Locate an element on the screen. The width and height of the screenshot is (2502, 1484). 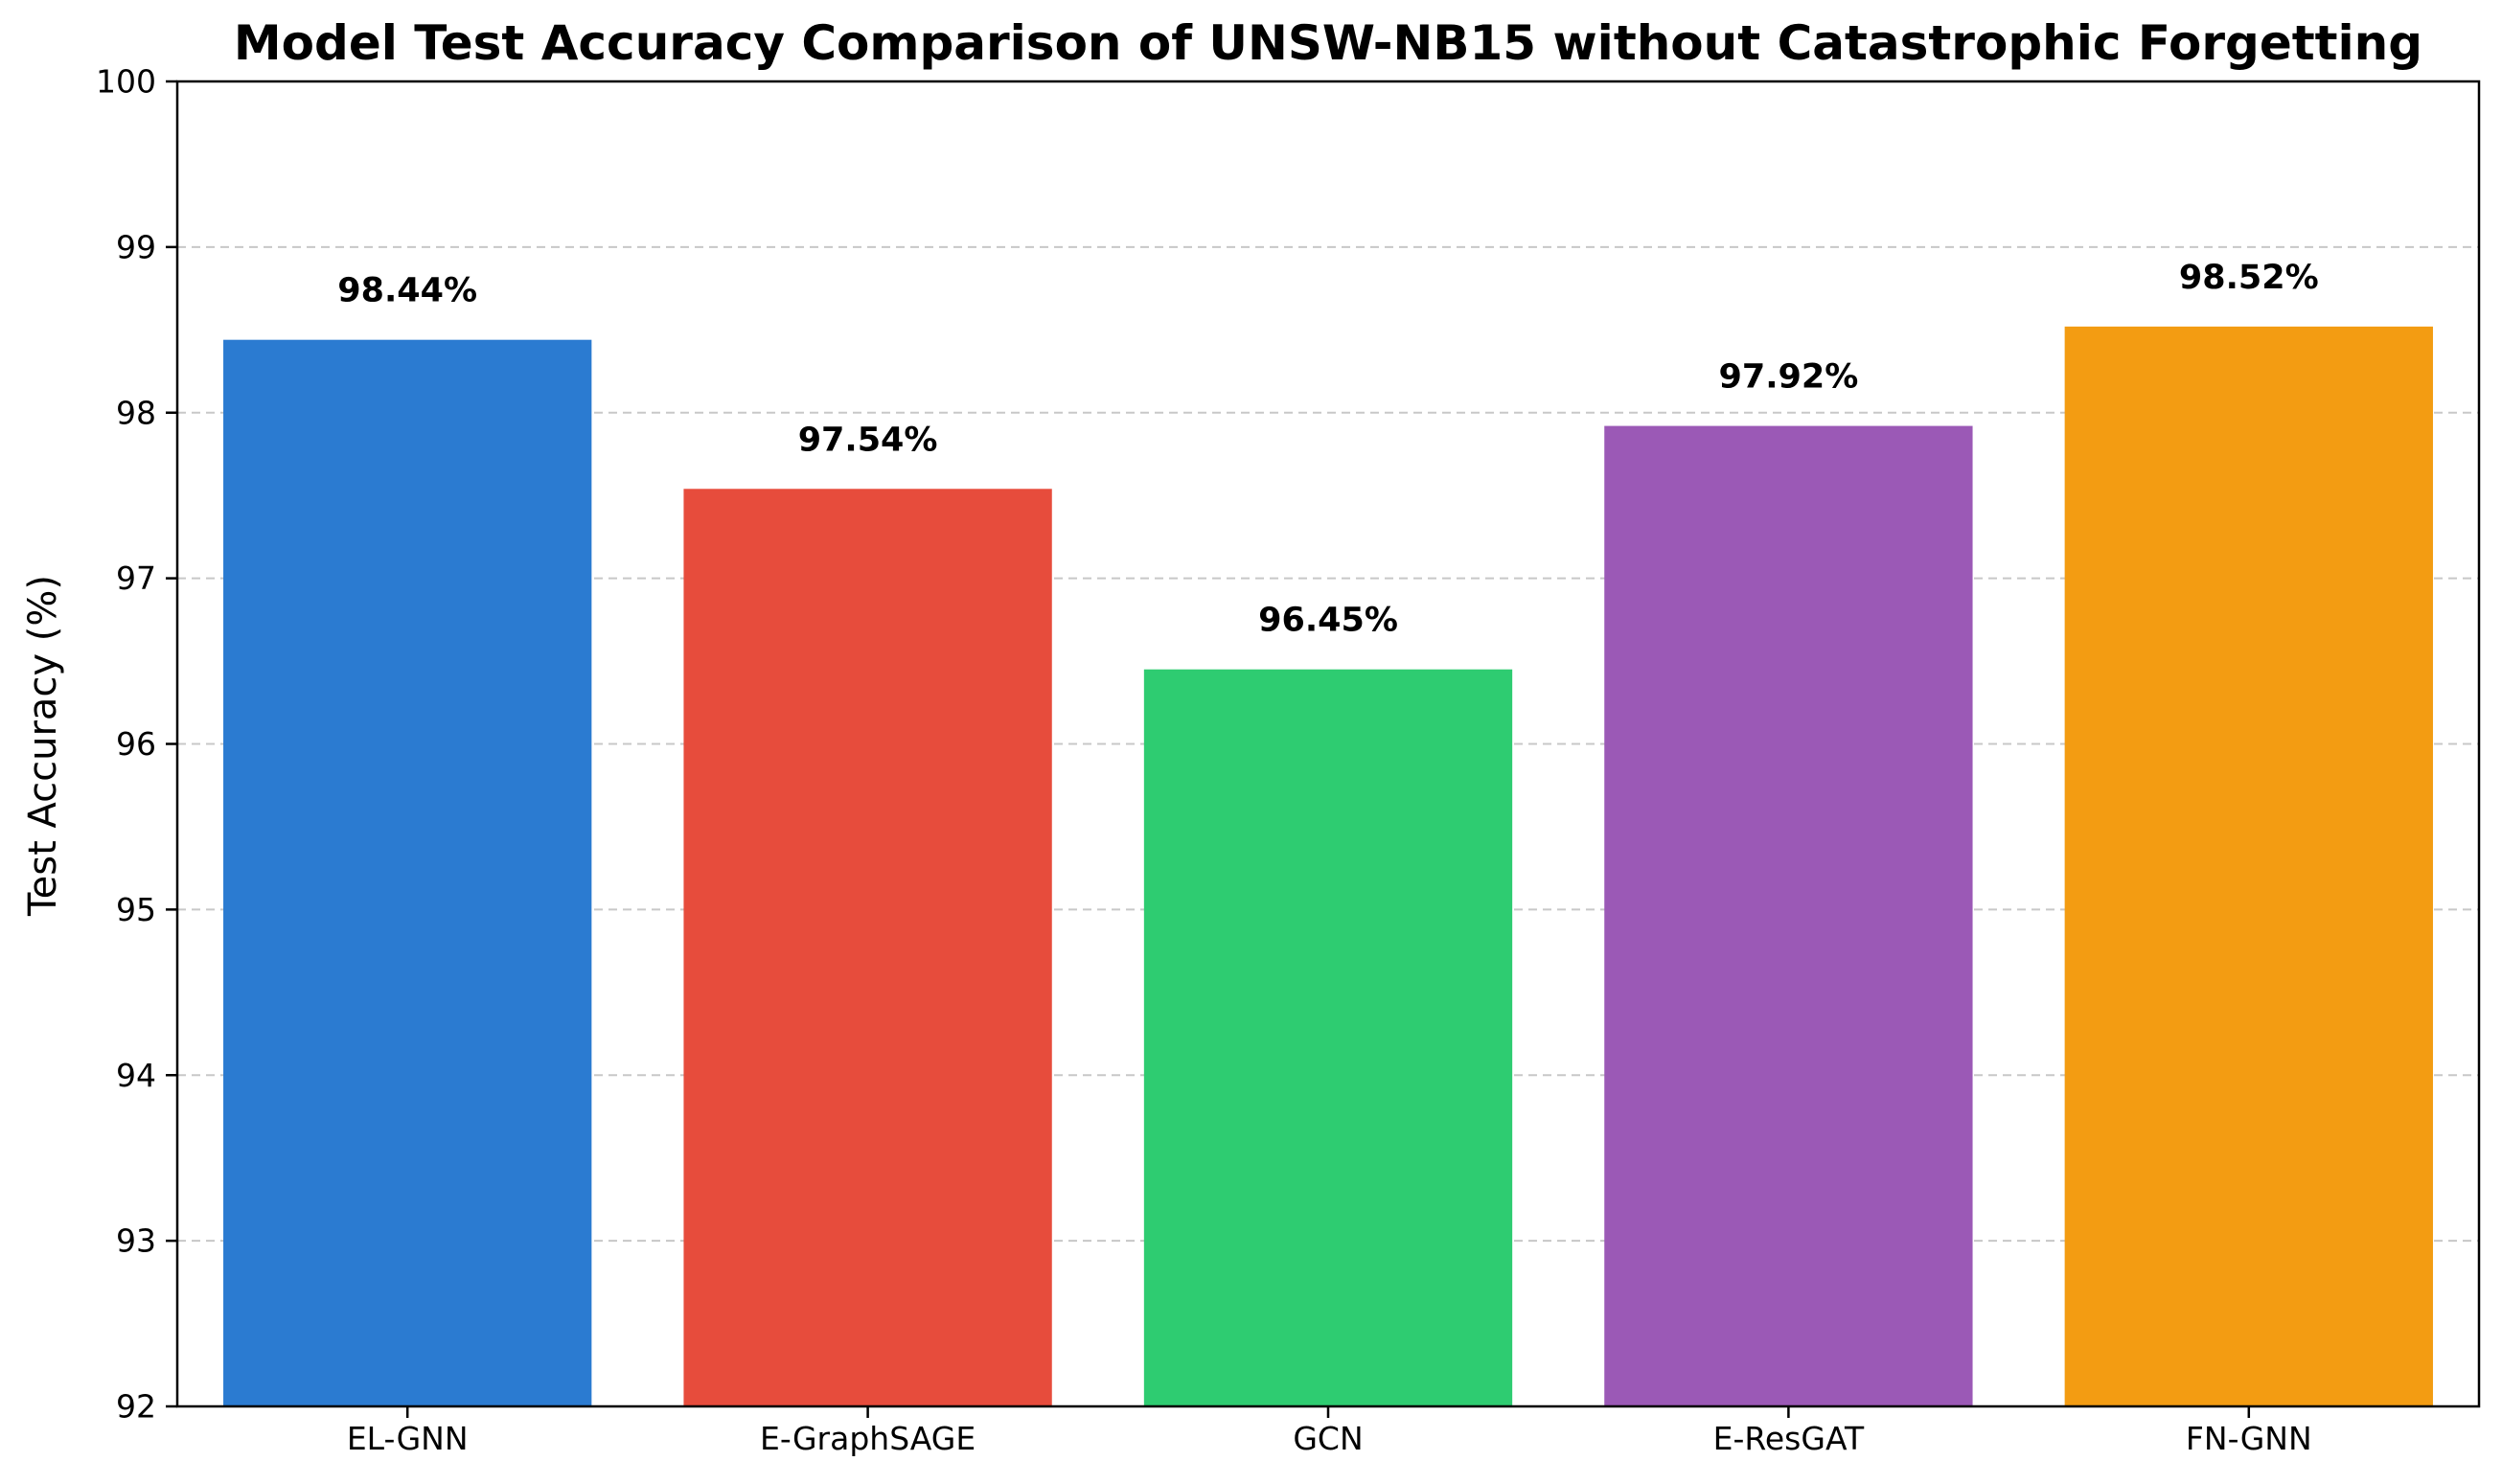
x-tick-label: FN-GNN is located at coordinates (2249, 1438).